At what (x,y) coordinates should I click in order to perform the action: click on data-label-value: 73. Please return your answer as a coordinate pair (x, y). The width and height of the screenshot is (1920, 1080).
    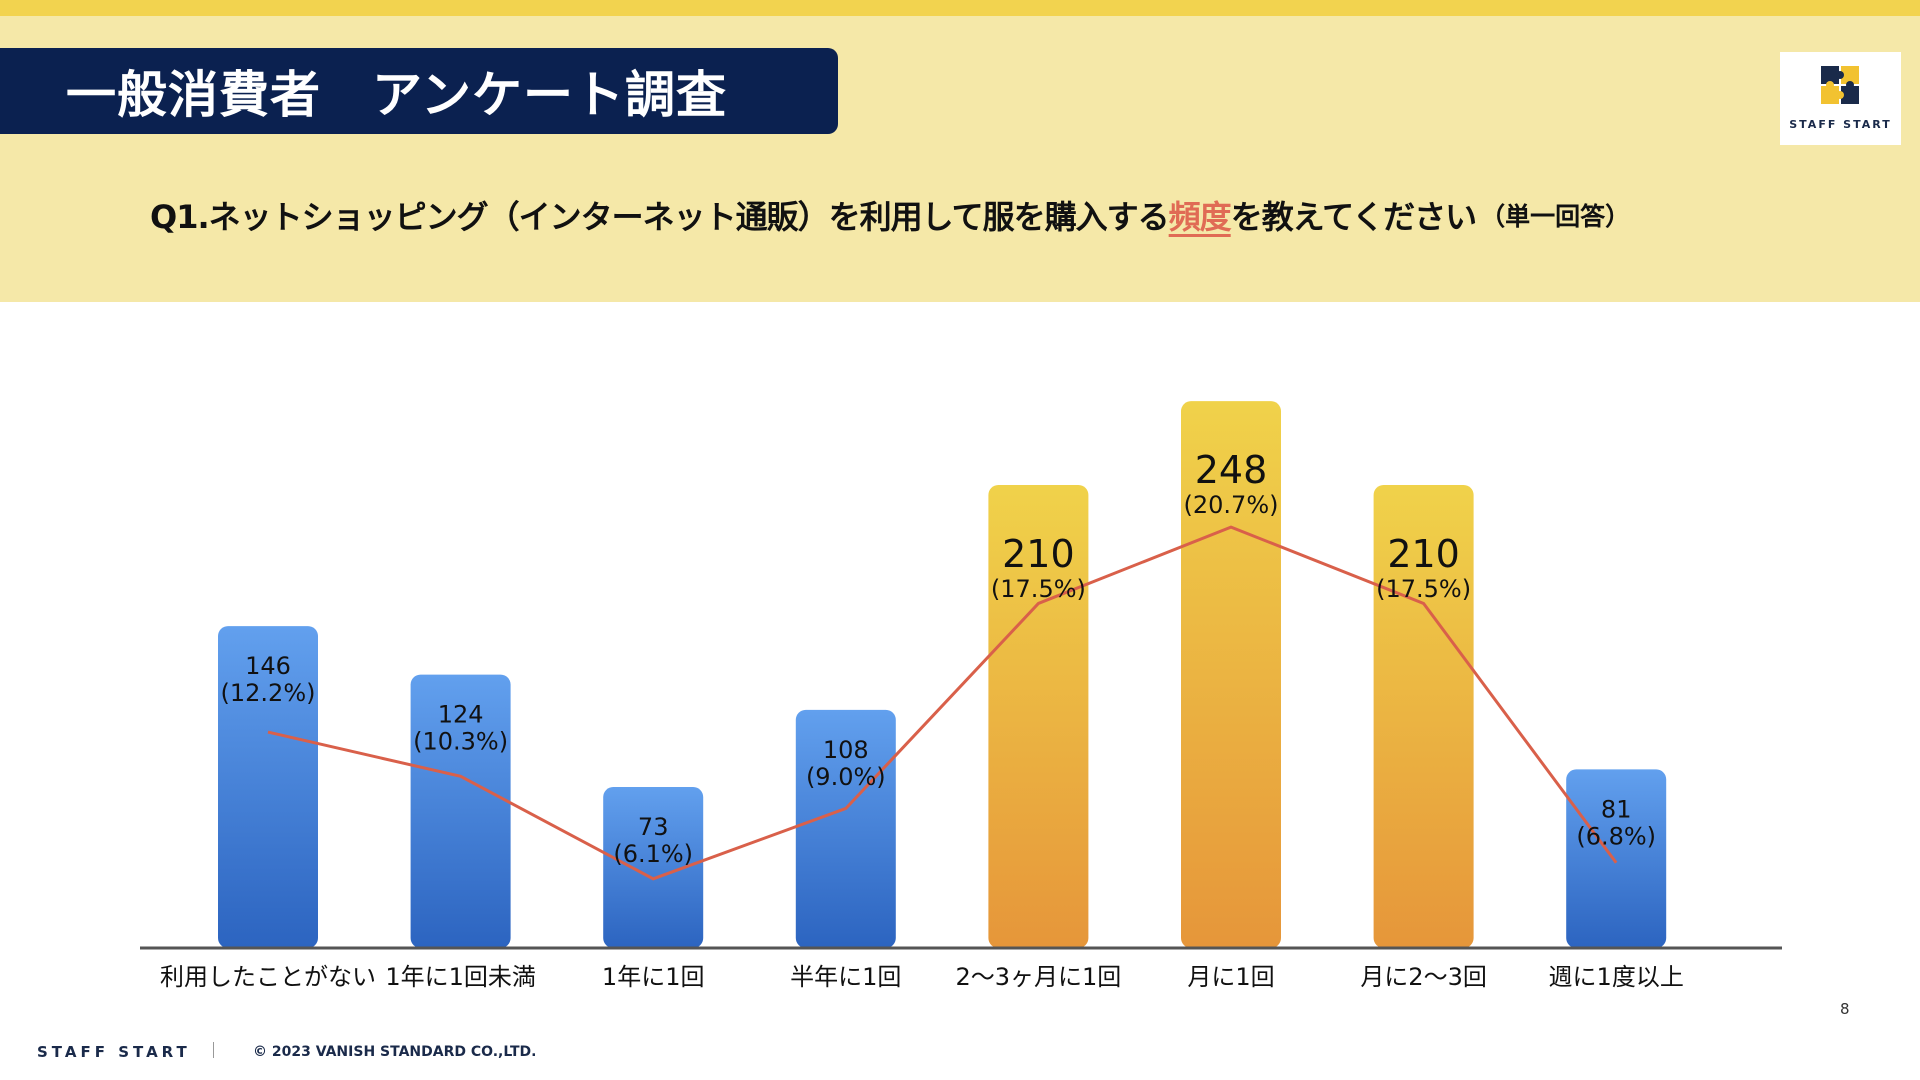
    Looking at the image, I should click on (653, 827).